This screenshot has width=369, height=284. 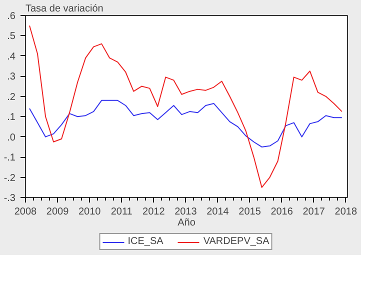 What do you see at coordinates (90, 212) in the screenshot?
I see `x-tick-label: 2010` at bounding box center [90, 212].